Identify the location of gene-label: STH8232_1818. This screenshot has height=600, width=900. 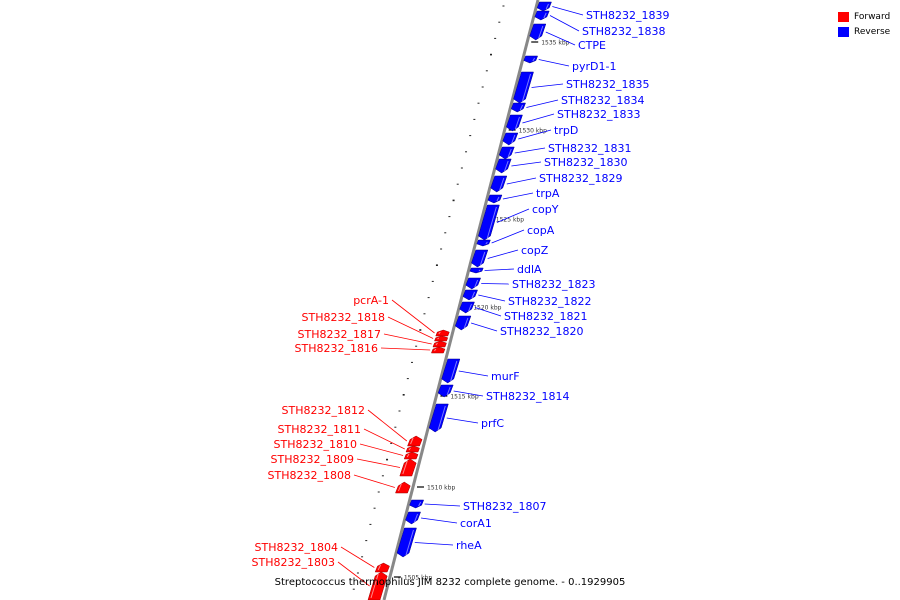
(343, 317).